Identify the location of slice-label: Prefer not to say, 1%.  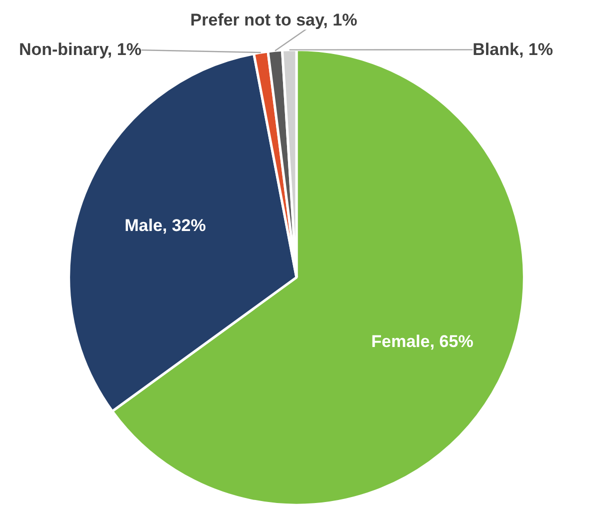
(274, 20).